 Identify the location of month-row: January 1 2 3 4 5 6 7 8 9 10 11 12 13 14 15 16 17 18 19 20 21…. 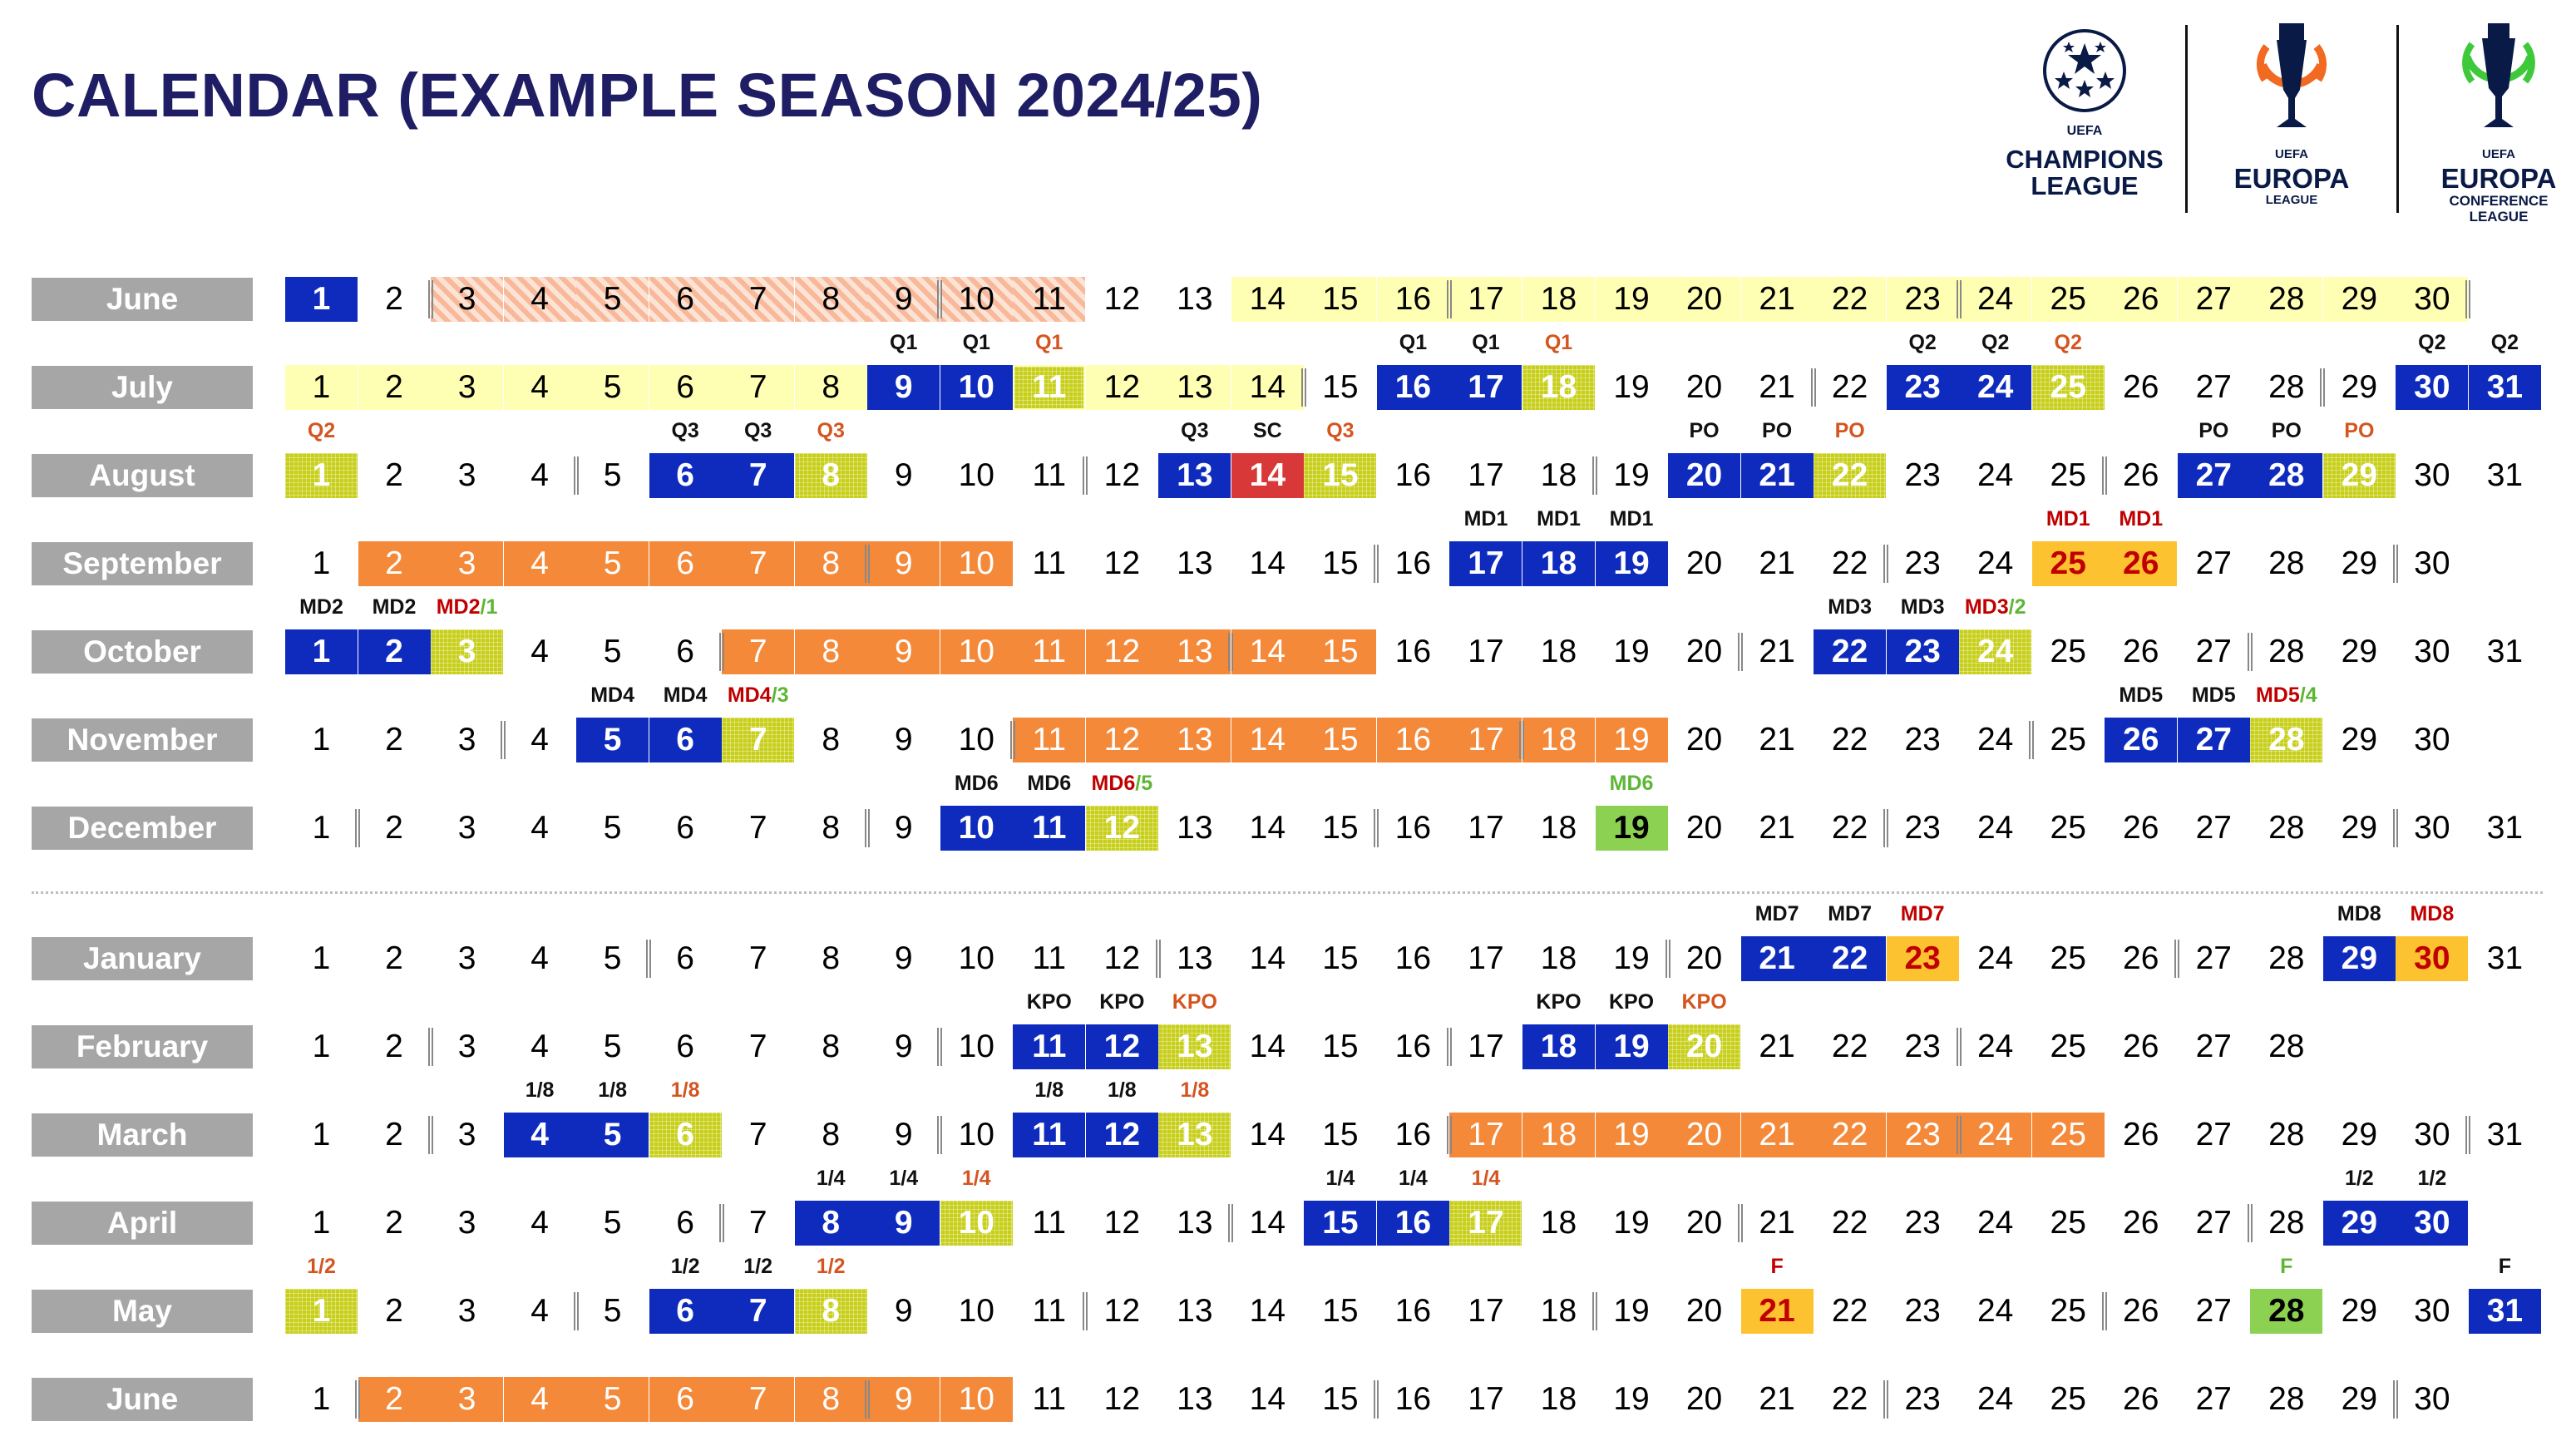
(1288, 939).